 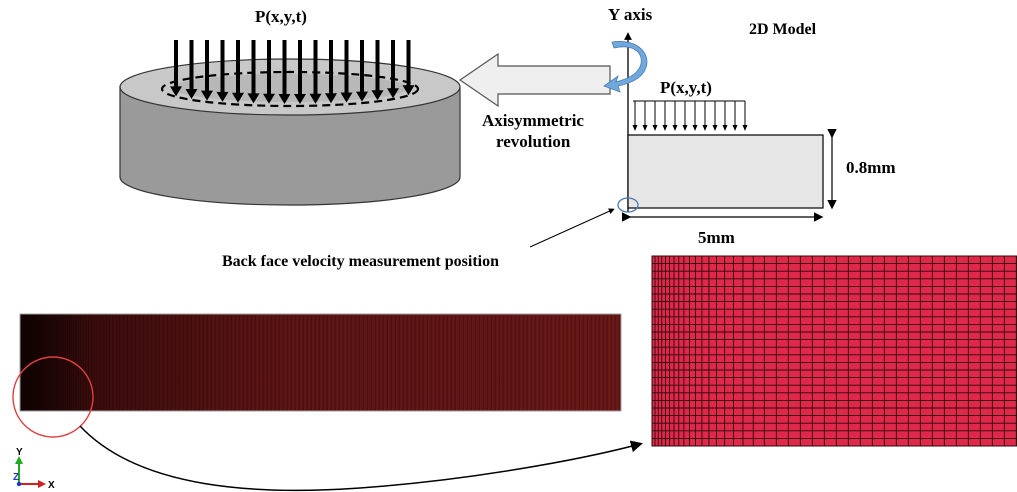 I want to click on revolution-label-line2: revolution, so click(x=533, y=141).